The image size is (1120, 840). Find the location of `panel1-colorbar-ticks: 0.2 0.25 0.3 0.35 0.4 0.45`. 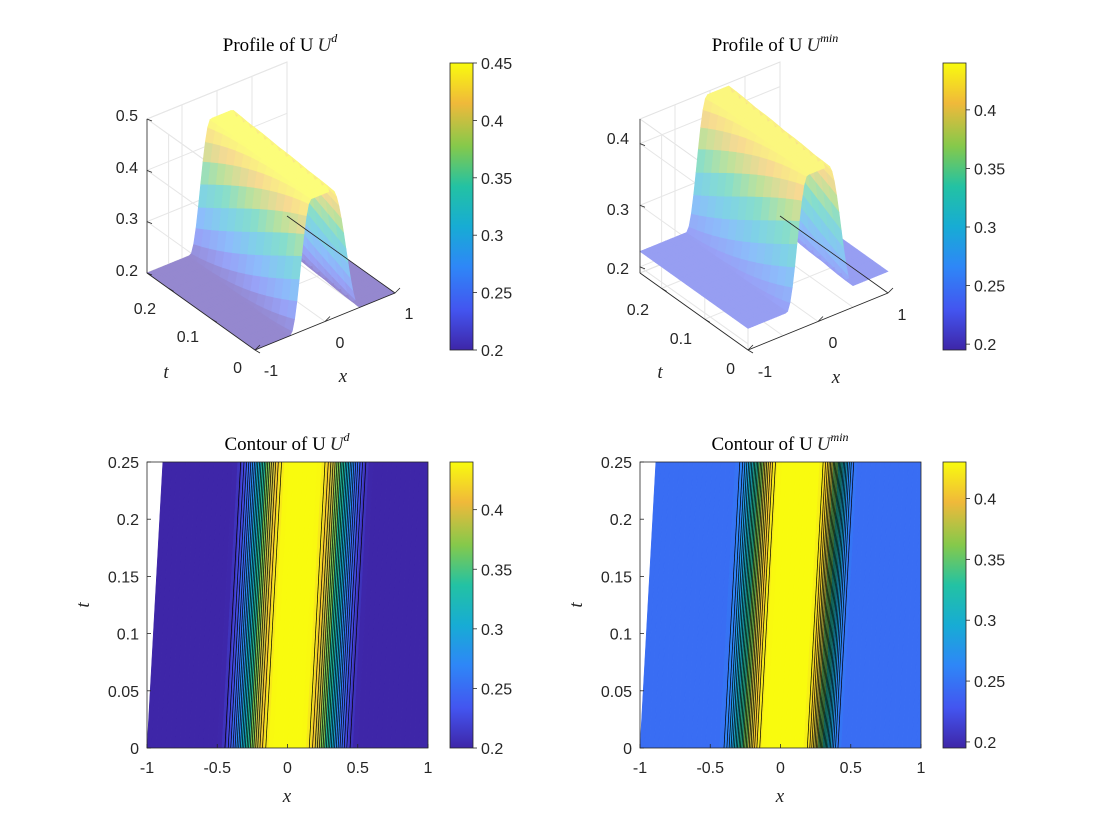

panel1-colorbar-ticks: 0.2 0.25 0.3 0.35 0.4 0.45 is located at coordinates (492, 208).